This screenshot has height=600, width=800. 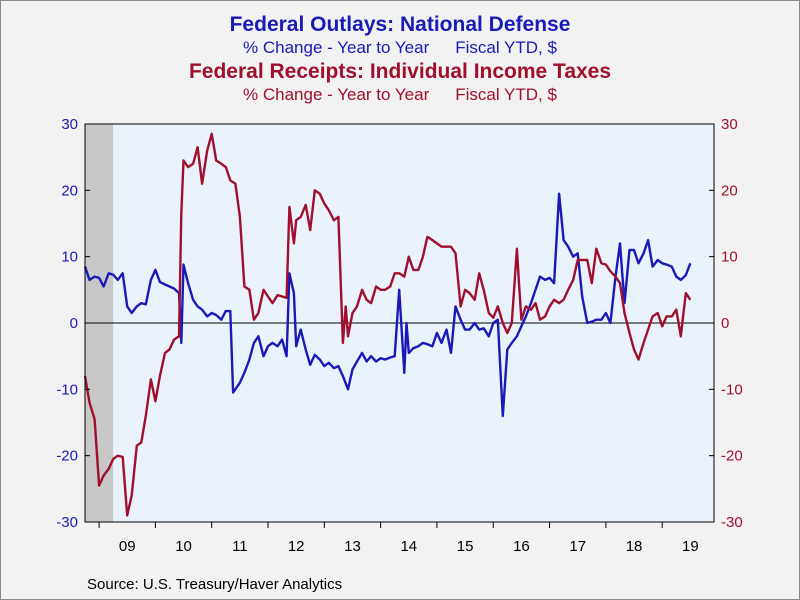 I want to click on x-tick-label: 18, so click(x=634, y=546).